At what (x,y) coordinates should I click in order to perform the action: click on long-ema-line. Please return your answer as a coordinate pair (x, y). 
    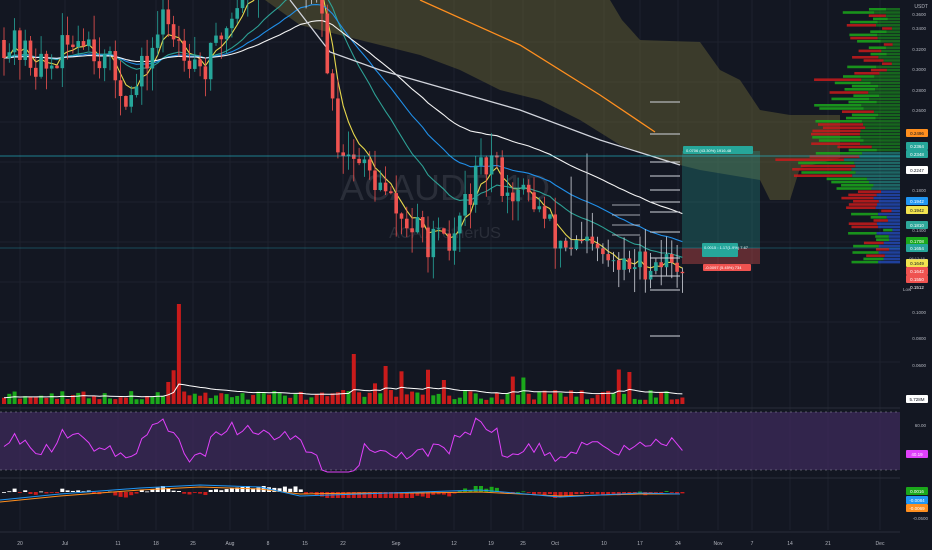
    Looking at the image, I should click on (485, 83).